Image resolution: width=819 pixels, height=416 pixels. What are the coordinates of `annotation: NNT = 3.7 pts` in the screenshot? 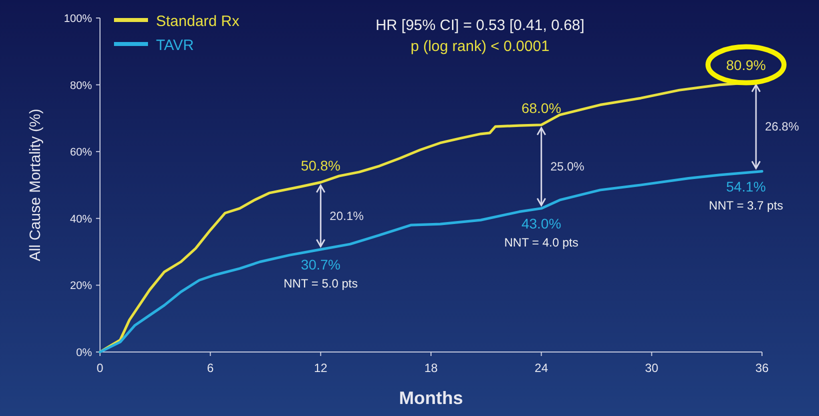 It's located at (746, 205).